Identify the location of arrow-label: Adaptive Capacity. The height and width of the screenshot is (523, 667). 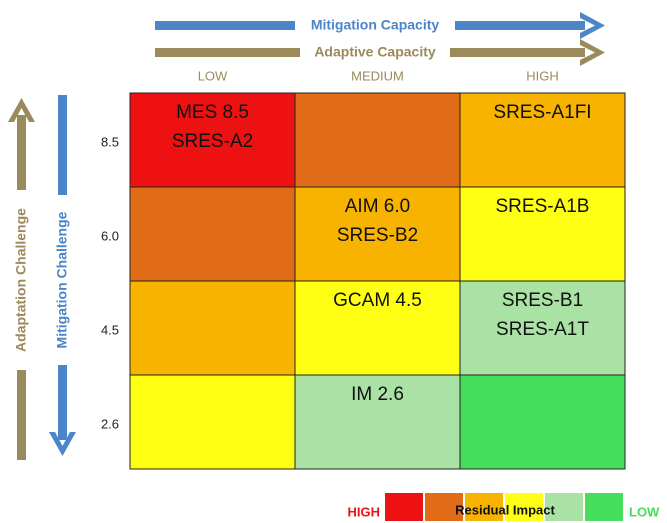
(375, 52).